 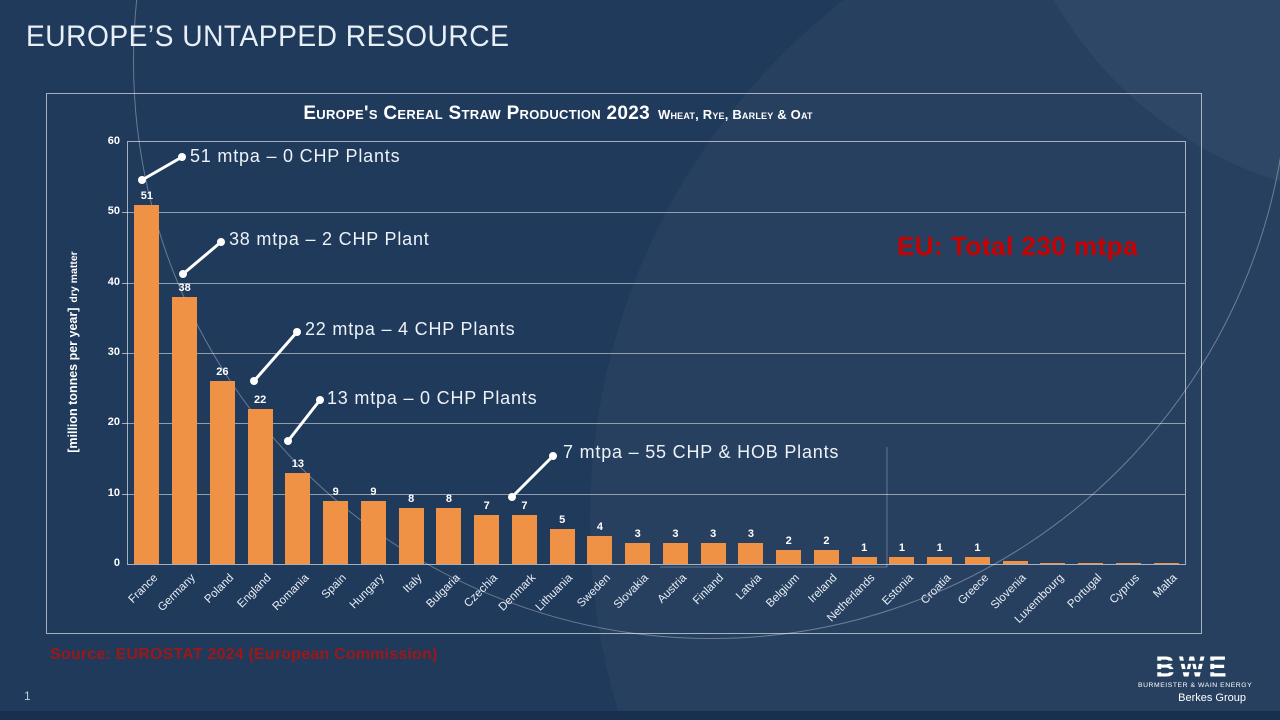 What do you see at coordinates (113, 211) in the screenshot?
I see `y-tick-label: 50` at bounding box center [113, 211].